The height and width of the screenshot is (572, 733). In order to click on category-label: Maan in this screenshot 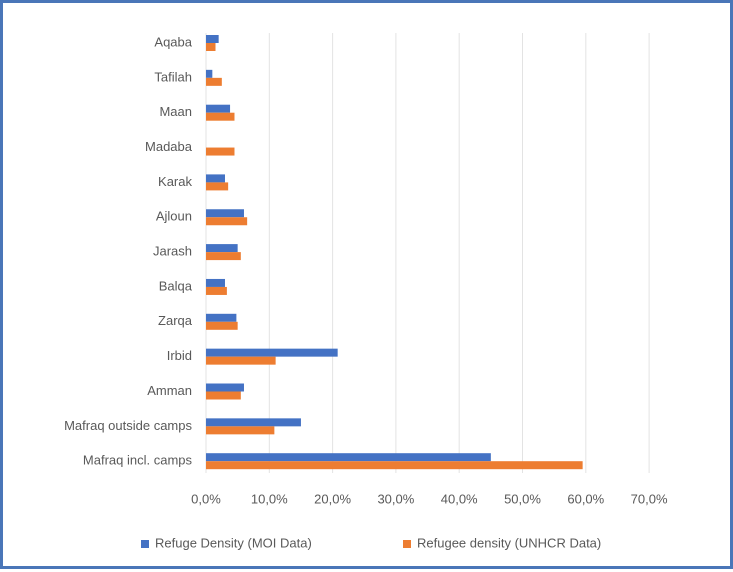, I will do `click(175, 111)`.